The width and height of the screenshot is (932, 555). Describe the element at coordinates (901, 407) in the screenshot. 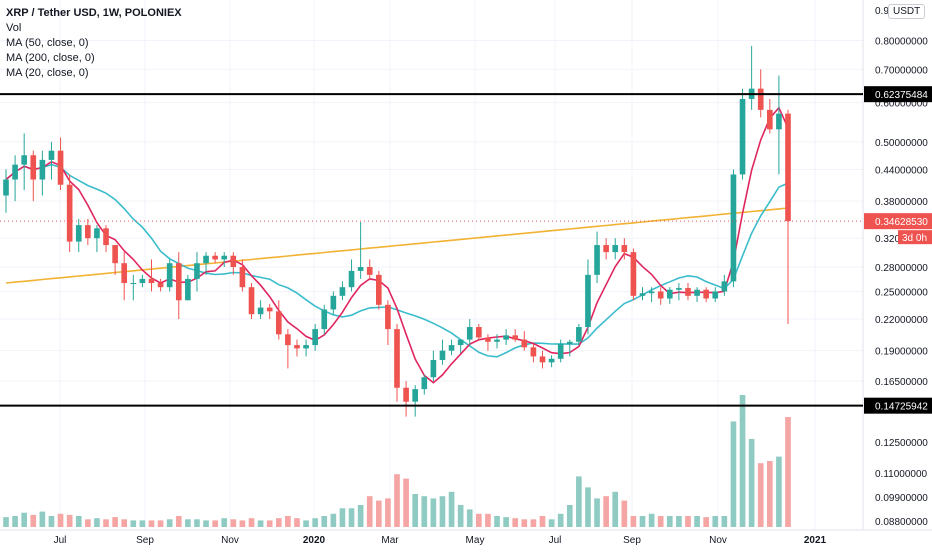

I see `level-price-label: 0.14725942` at that location.